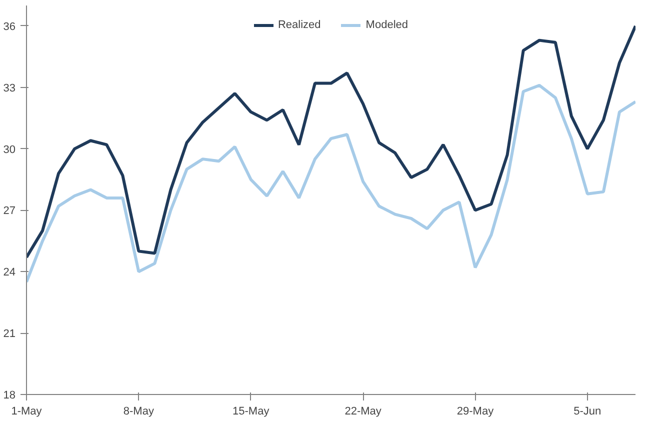 The width and height of the screenshot is (655, 441). Describe the element at coordinates (588, 412) in the screenshot. I see `x-tick-label: 5-Jun` at that location.